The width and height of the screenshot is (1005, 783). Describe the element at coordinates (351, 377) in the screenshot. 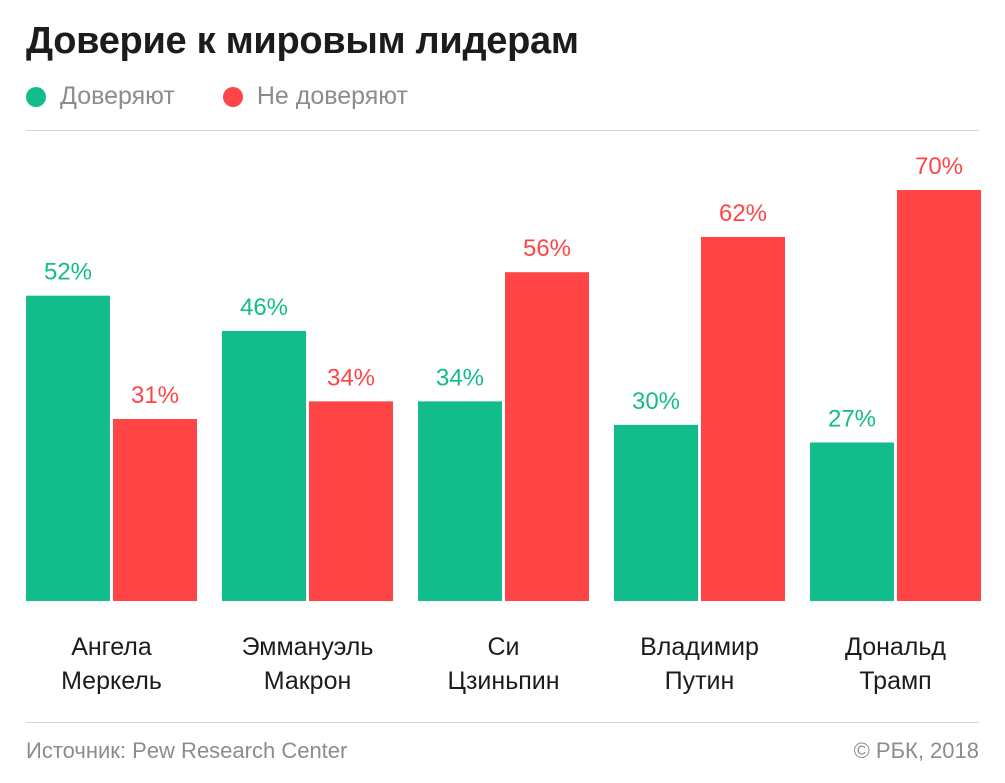

I see `data-label-distrust-1: 34%` at that location.